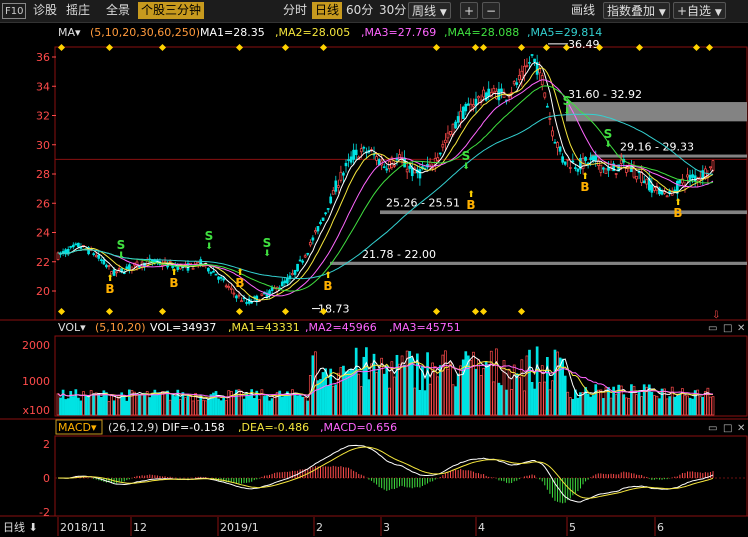 This screenshot has height=537, width=748. What do you see at coordinates (469, 10) in the screenshot?
I see `zoom-in-button: +` at bounding box center [469, 10].